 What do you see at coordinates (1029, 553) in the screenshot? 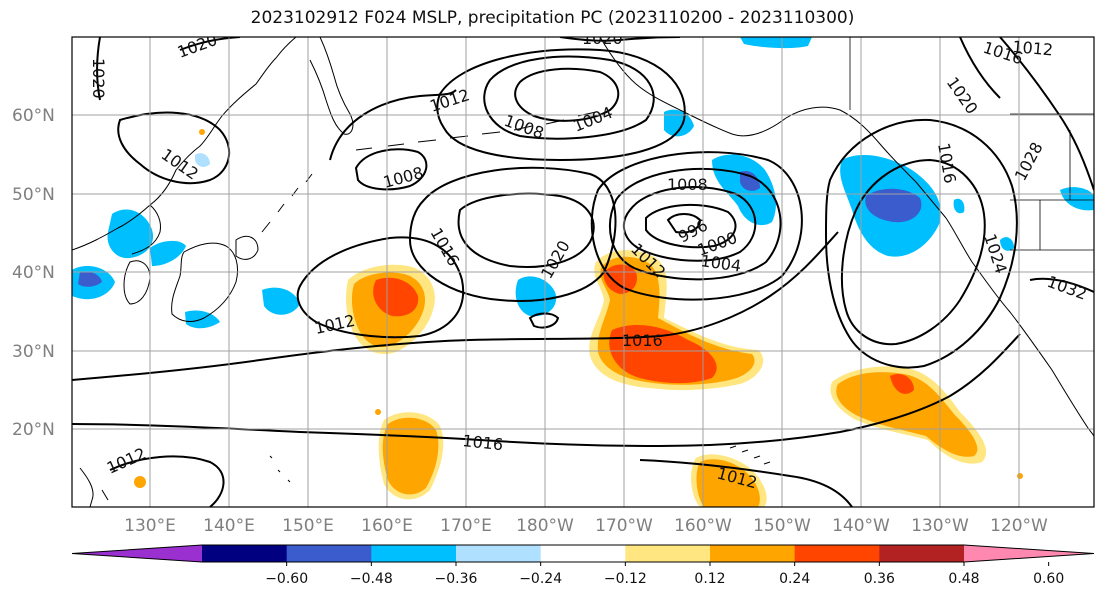
I see `colorbar-extend-high` at bounding box center [1029, 553].